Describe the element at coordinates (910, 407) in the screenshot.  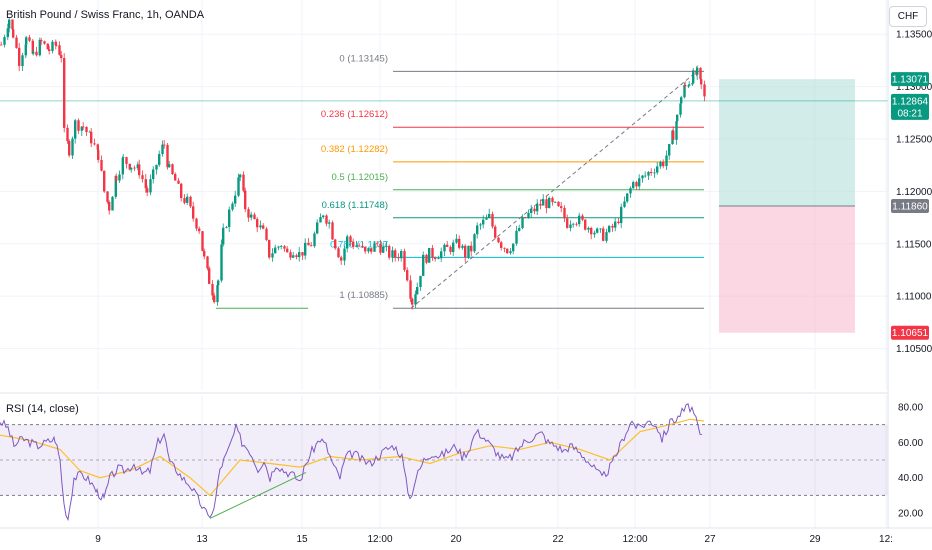
I see `rsi-tick-label: 80.00` at that location.